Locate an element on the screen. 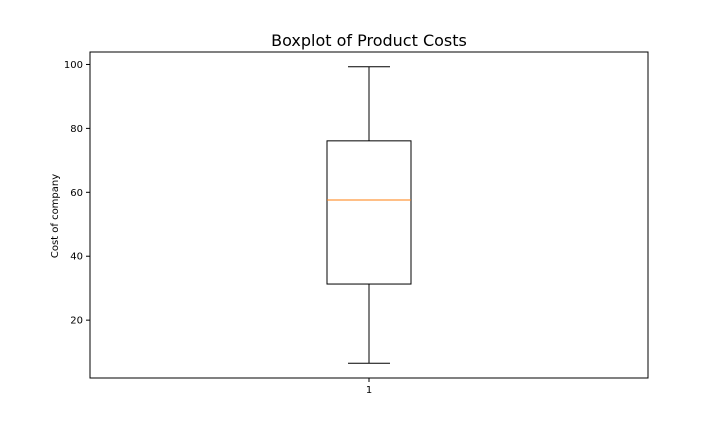 The height and width of the screenshot is (432, 720). x-tick-label: 1 is located at coordinates (369, 390).